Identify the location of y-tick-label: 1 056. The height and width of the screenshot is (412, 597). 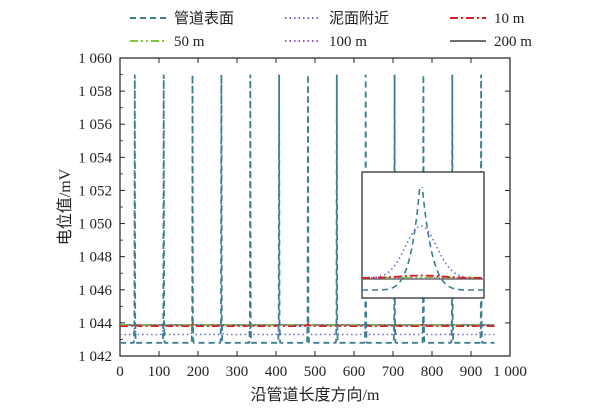
(95, 125).